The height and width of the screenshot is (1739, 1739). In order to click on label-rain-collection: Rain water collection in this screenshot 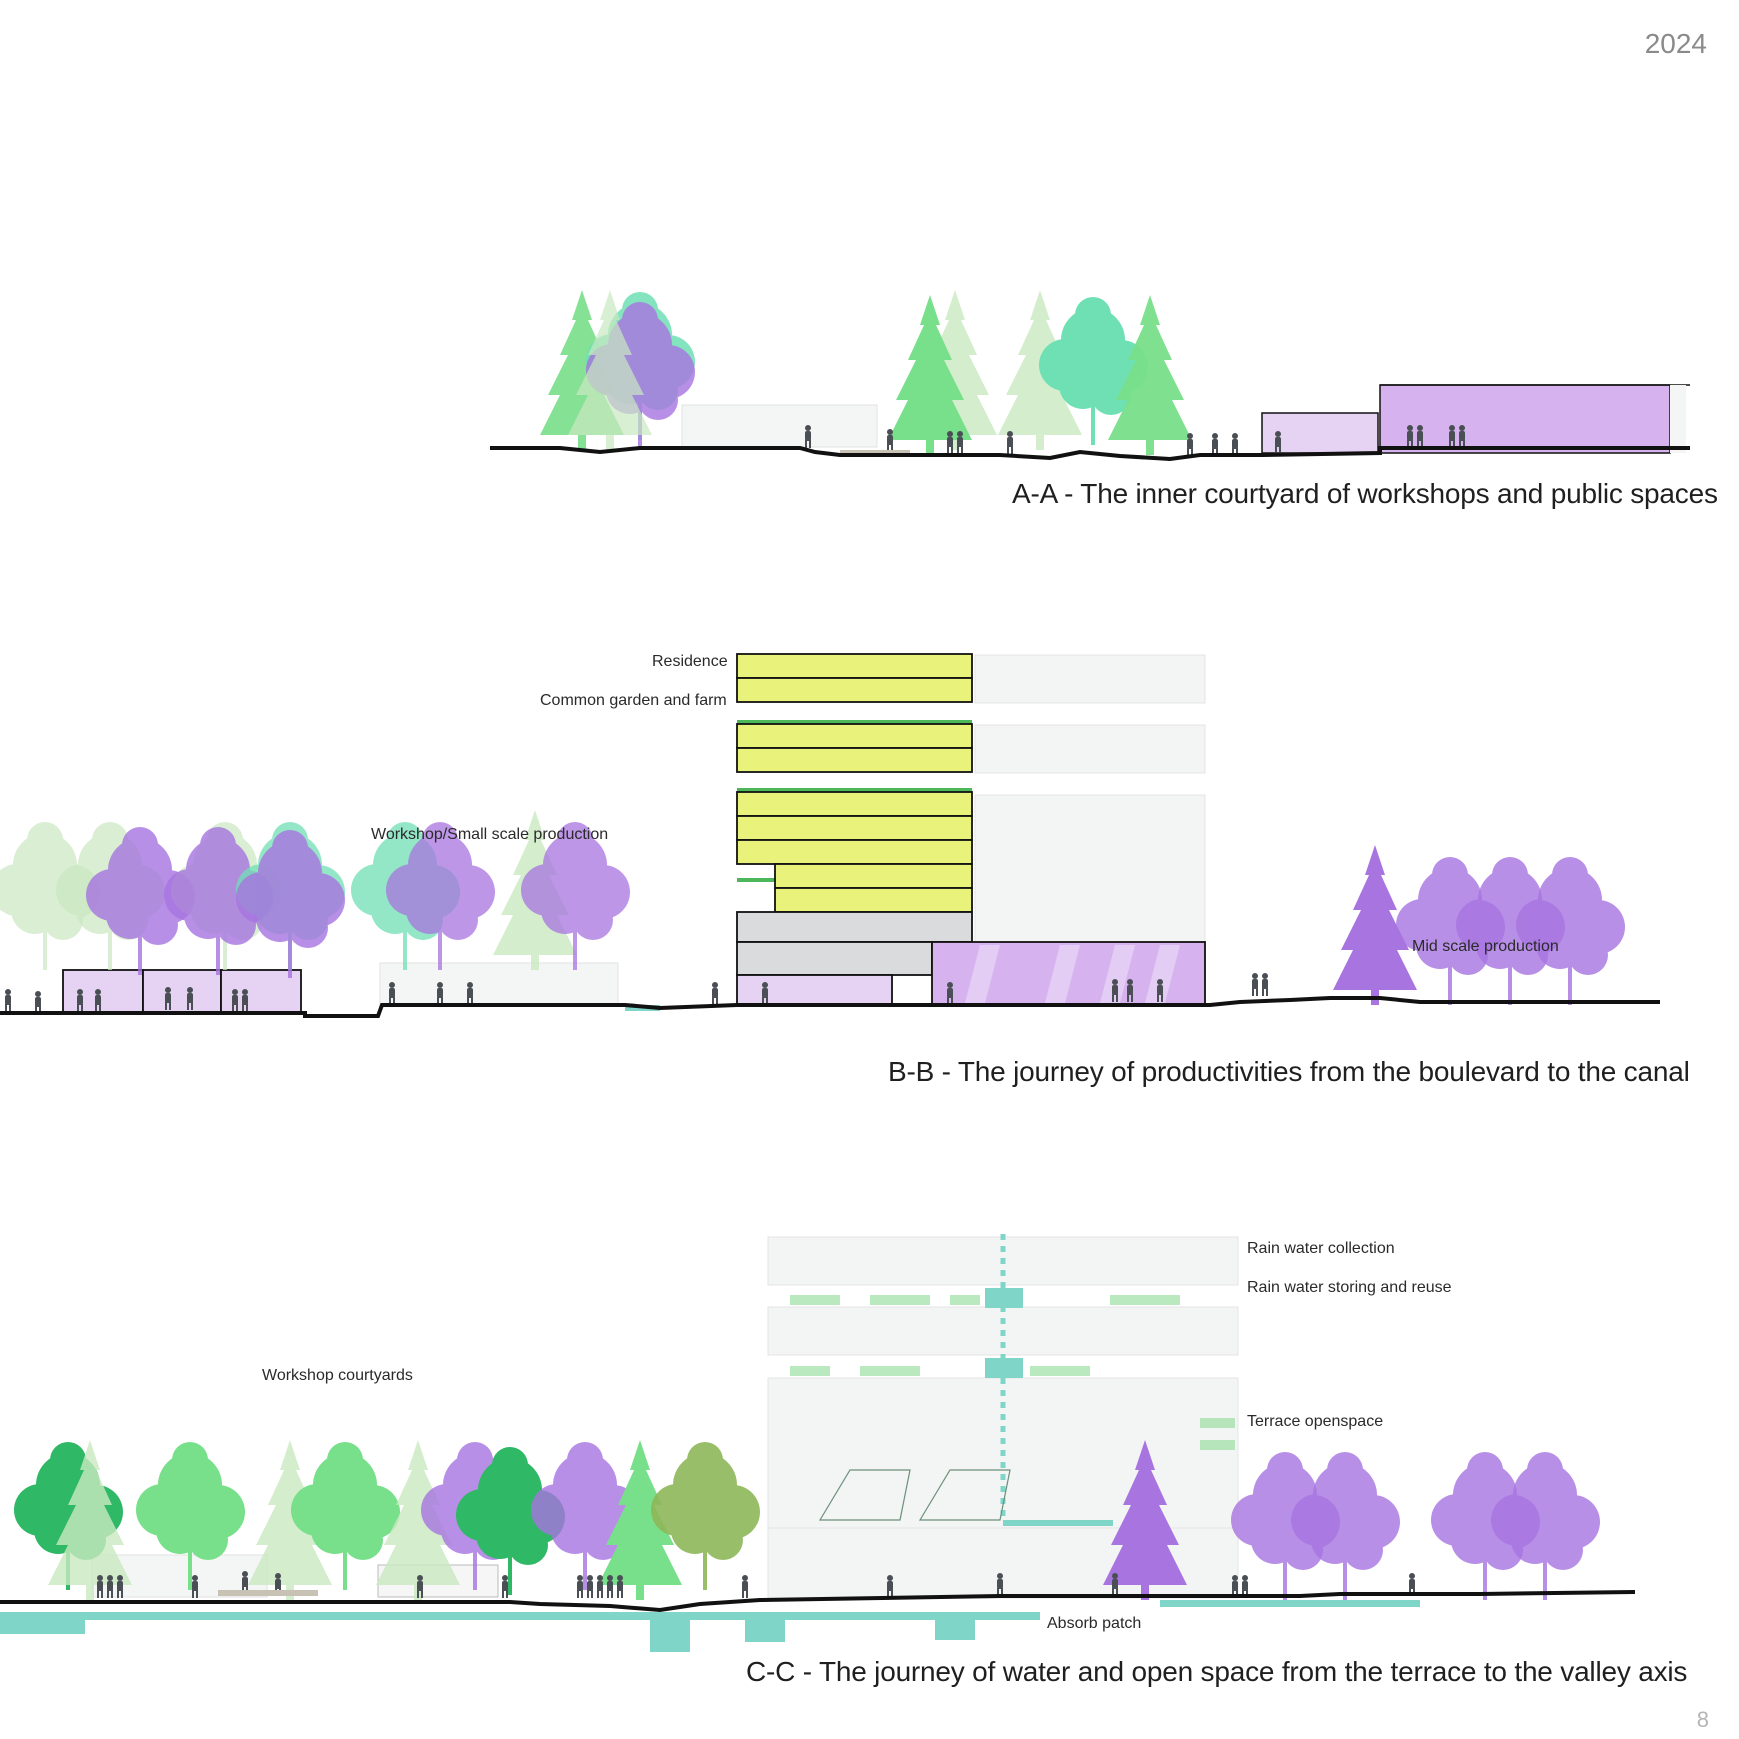, I will do `click(1321, 1248)`.